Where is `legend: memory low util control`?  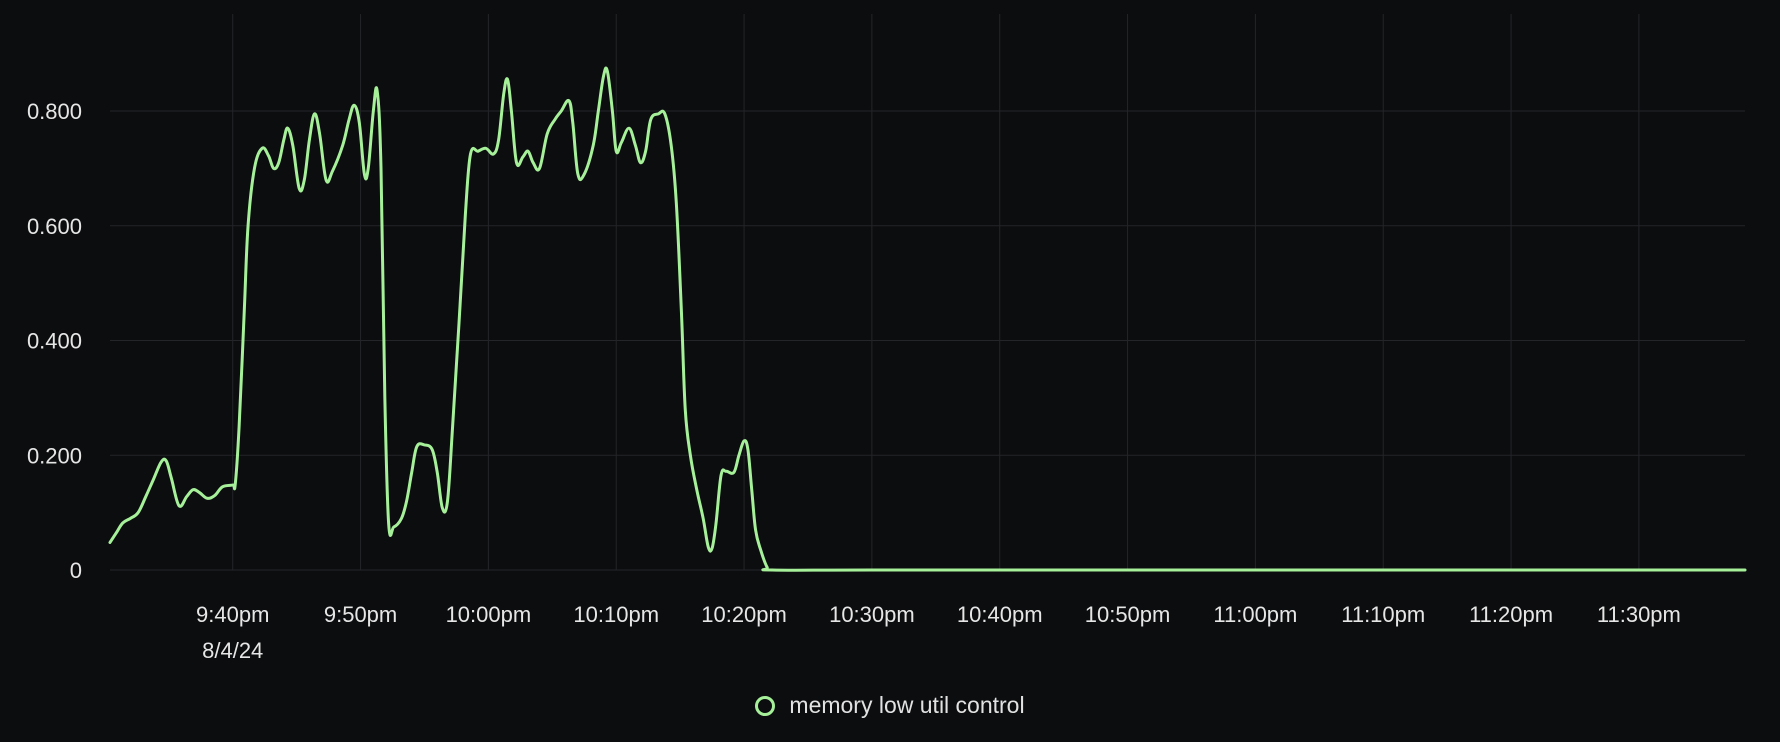
legend: memory low util control is located at coordinates (890, 705).